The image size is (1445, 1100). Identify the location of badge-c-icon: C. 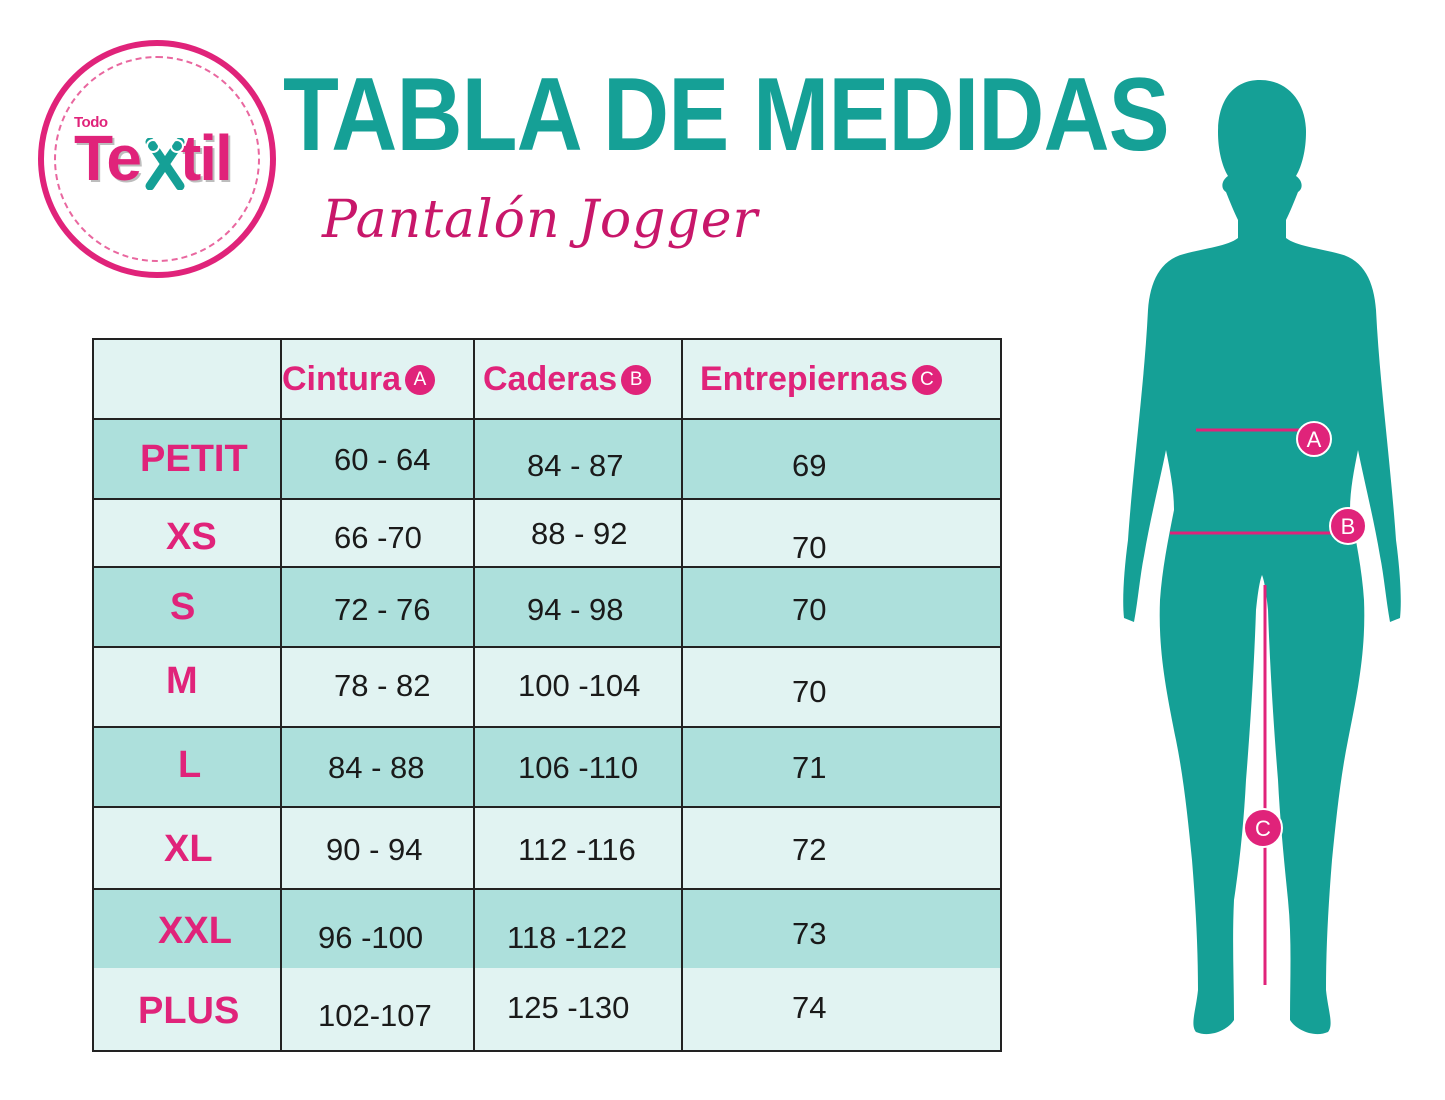
(926, 379).